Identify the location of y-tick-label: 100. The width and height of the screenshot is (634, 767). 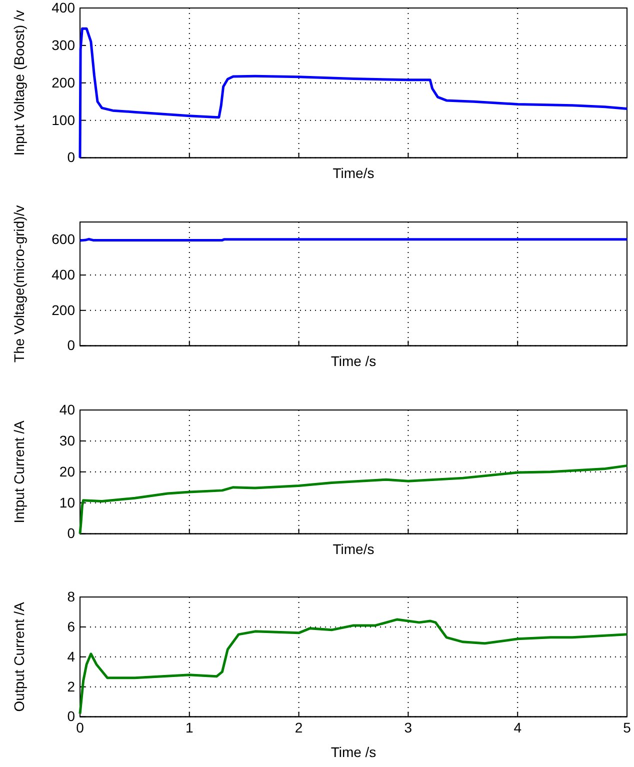
(64, 120).